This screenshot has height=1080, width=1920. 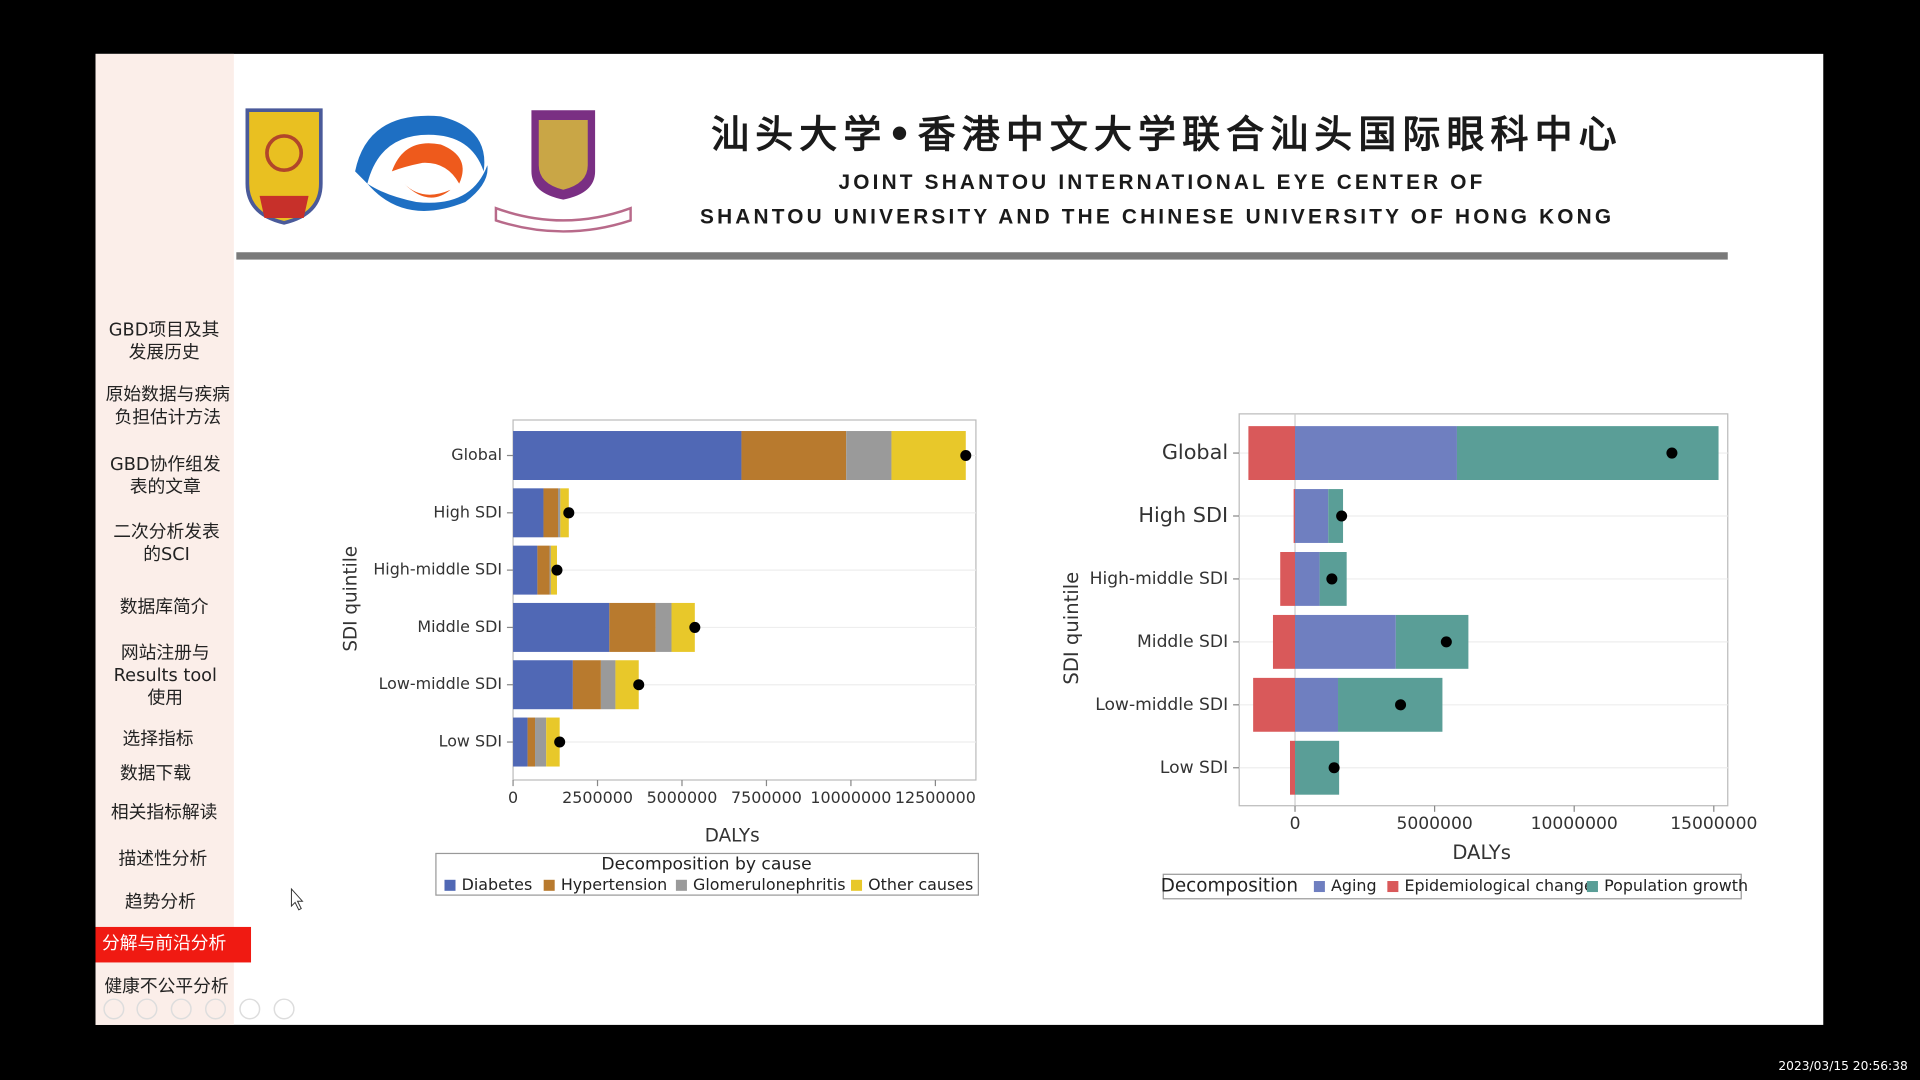 I want to click on menu-item-text: 负担估计方法, so click(x=167, y=417).